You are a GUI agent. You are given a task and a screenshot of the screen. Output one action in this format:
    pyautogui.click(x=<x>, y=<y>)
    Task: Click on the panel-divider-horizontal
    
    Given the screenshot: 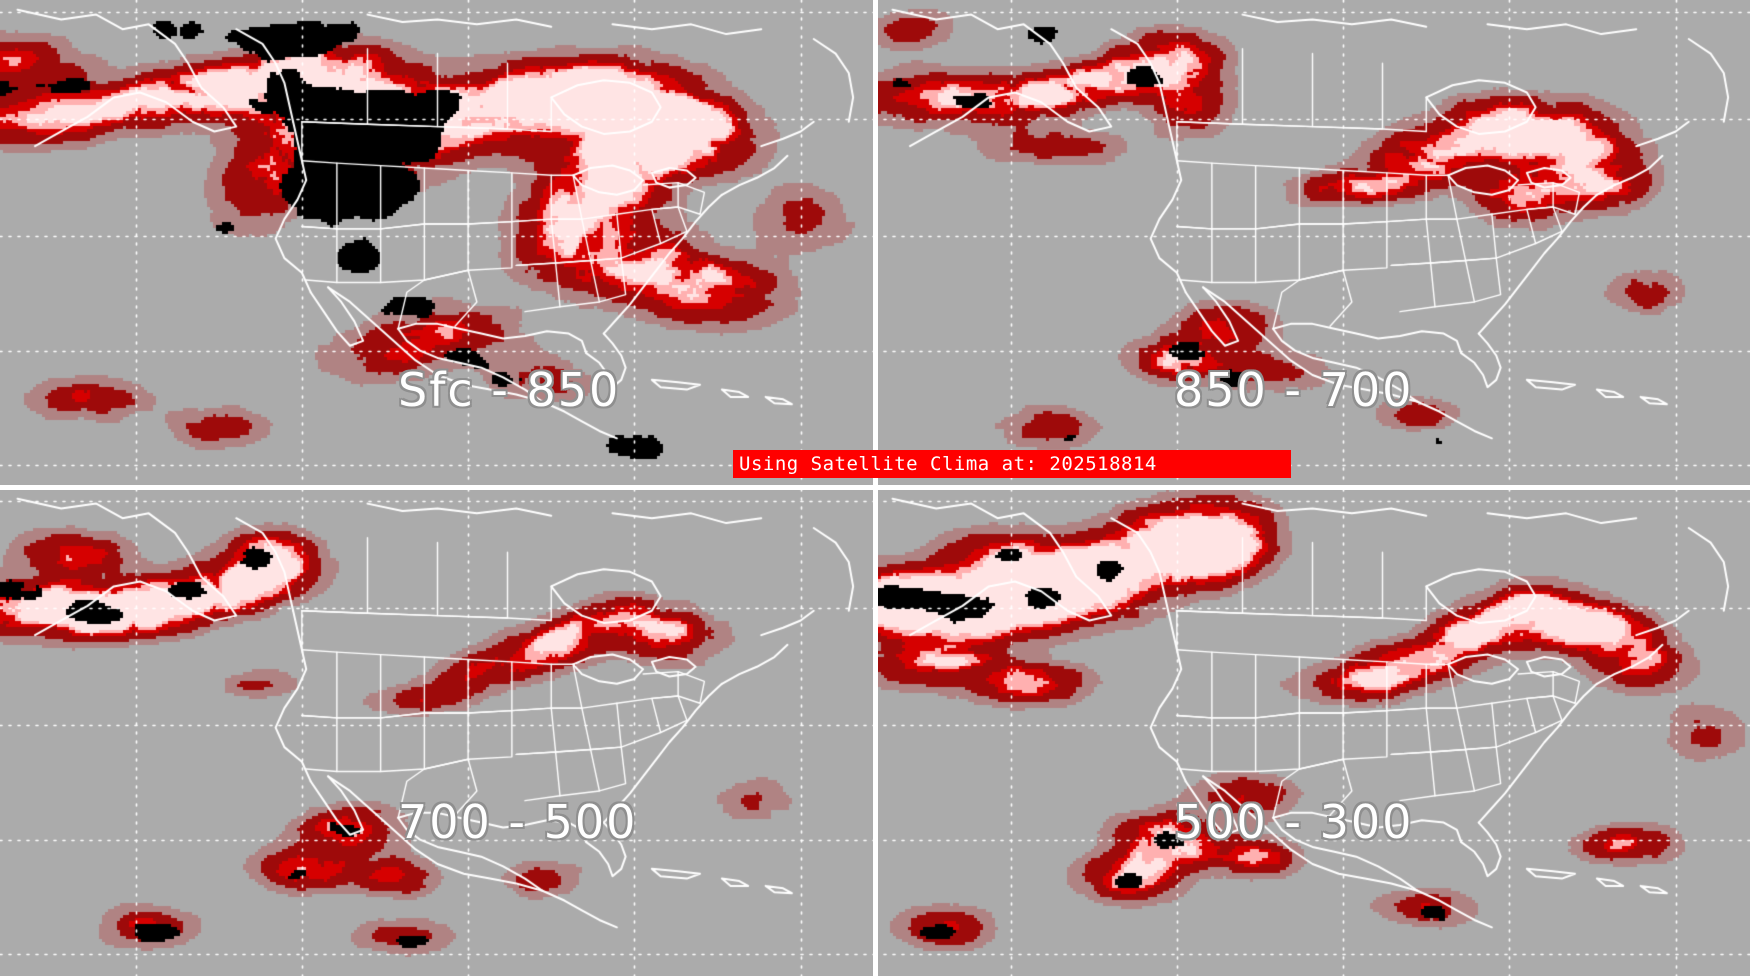 What is the action you would take?
    pyautogui.click(x=875, y=487)
    